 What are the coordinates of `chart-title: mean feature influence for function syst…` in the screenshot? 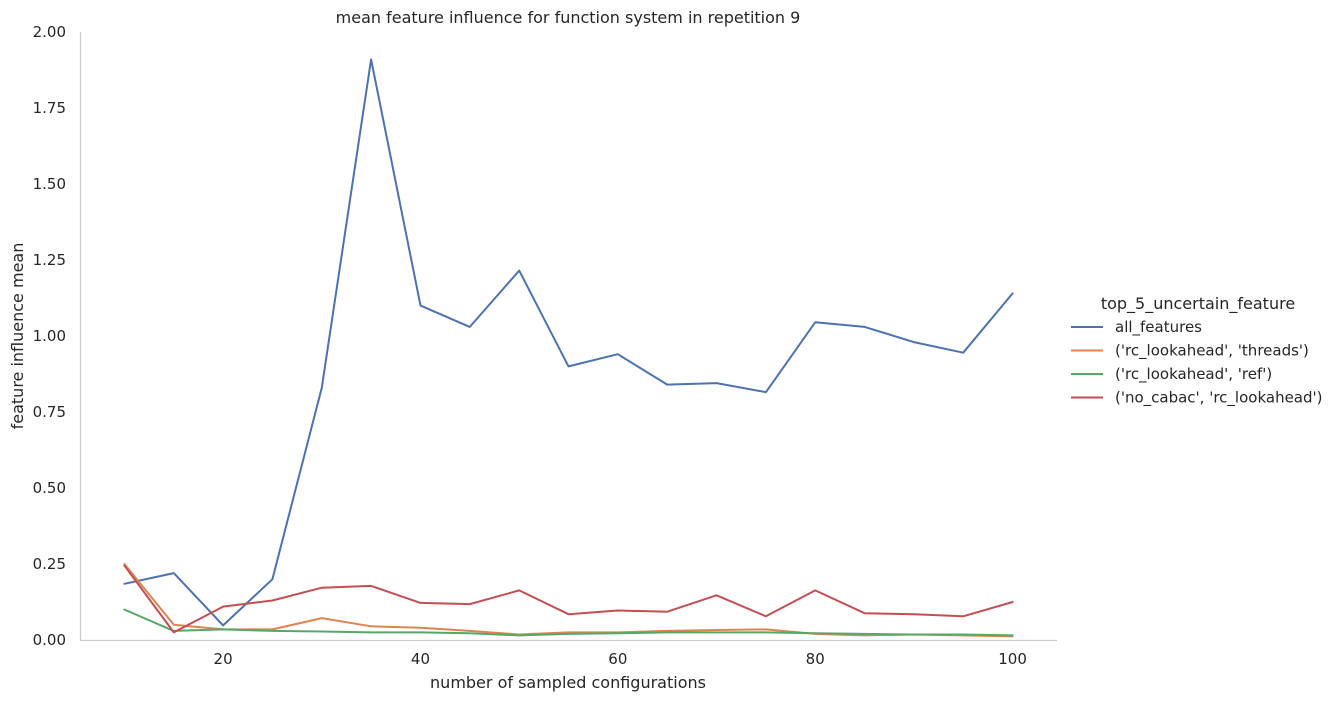 It's located at (568, 17).